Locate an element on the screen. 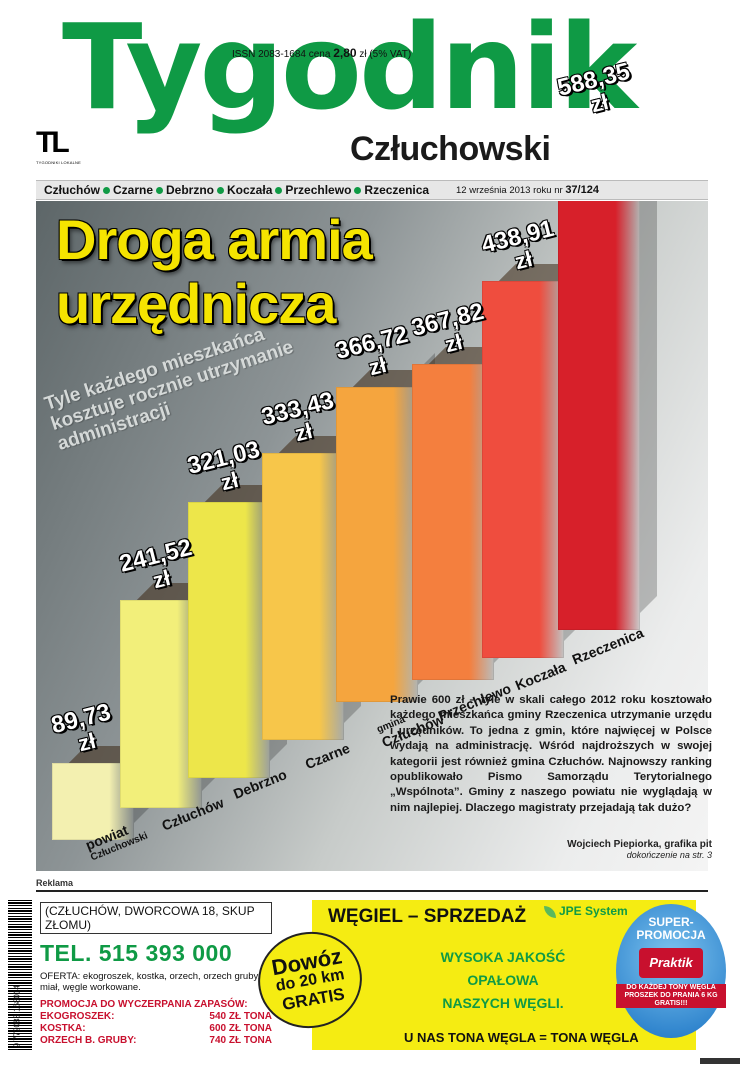 This screenshot has width=748, height=1082. ad-price-row: EKOGROSZEK: 540 ZŁ TONA is located at coordinates (156, 1016).